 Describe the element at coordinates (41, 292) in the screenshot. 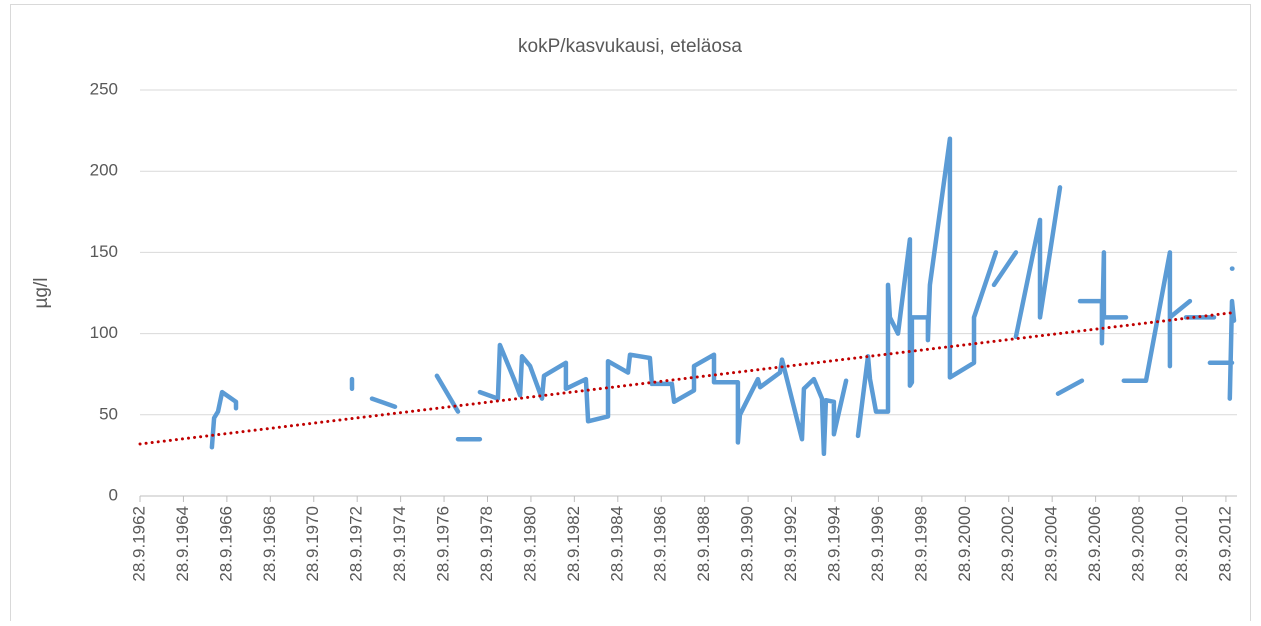

I see `y-axis-label: µg/l` at that location.